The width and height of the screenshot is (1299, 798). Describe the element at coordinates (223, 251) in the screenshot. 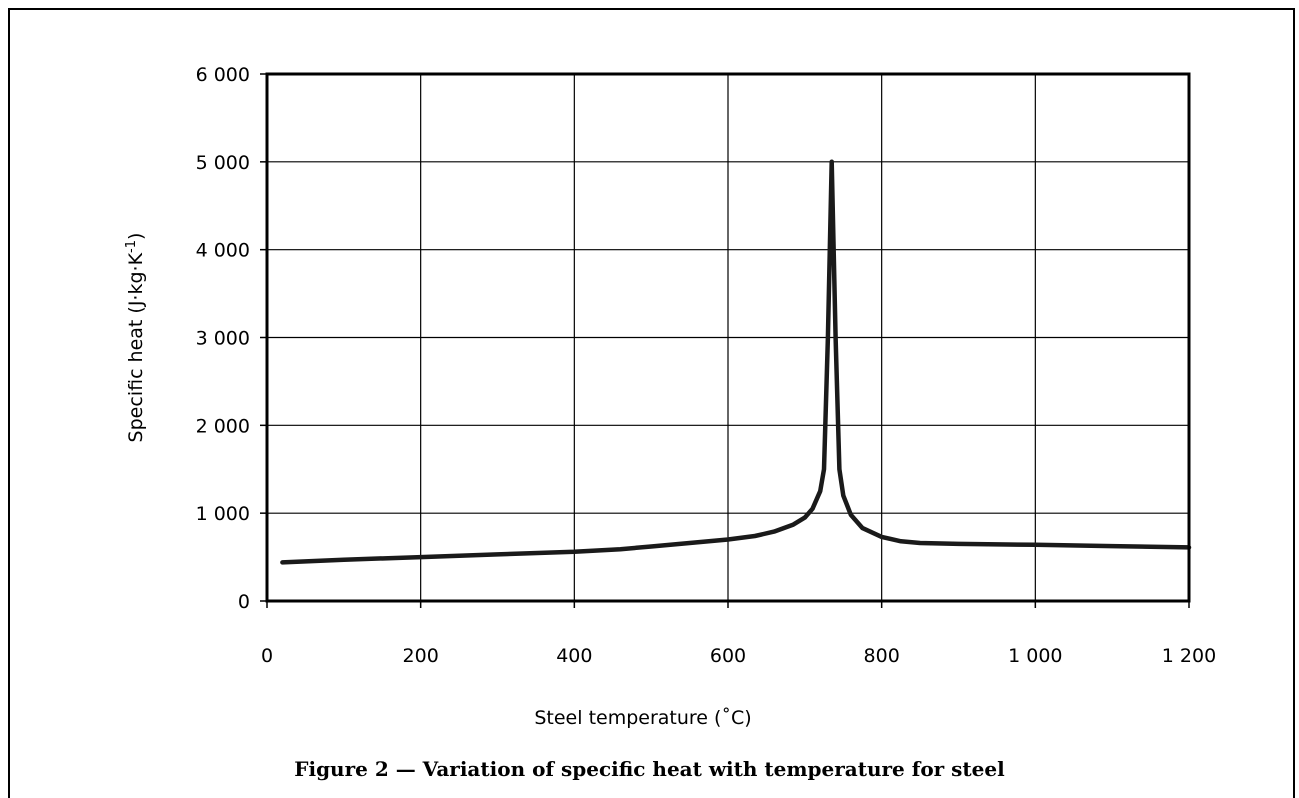

I see `y-tick-label: 4 000` at that location.